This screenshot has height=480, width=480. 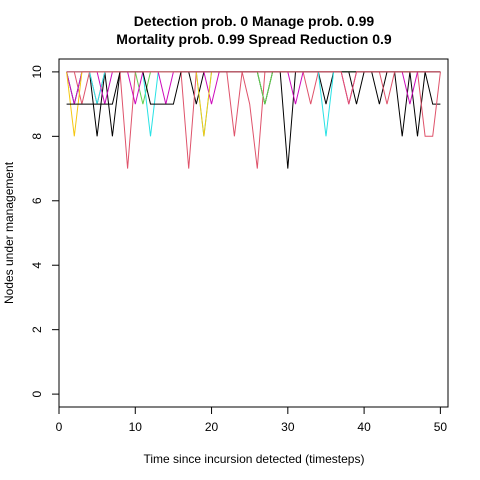 What do you see at coordinates (45, 231) in the screenshot?
I see `y-axis: 0 2 4 6 8 10` at bounding box center [45, 231].